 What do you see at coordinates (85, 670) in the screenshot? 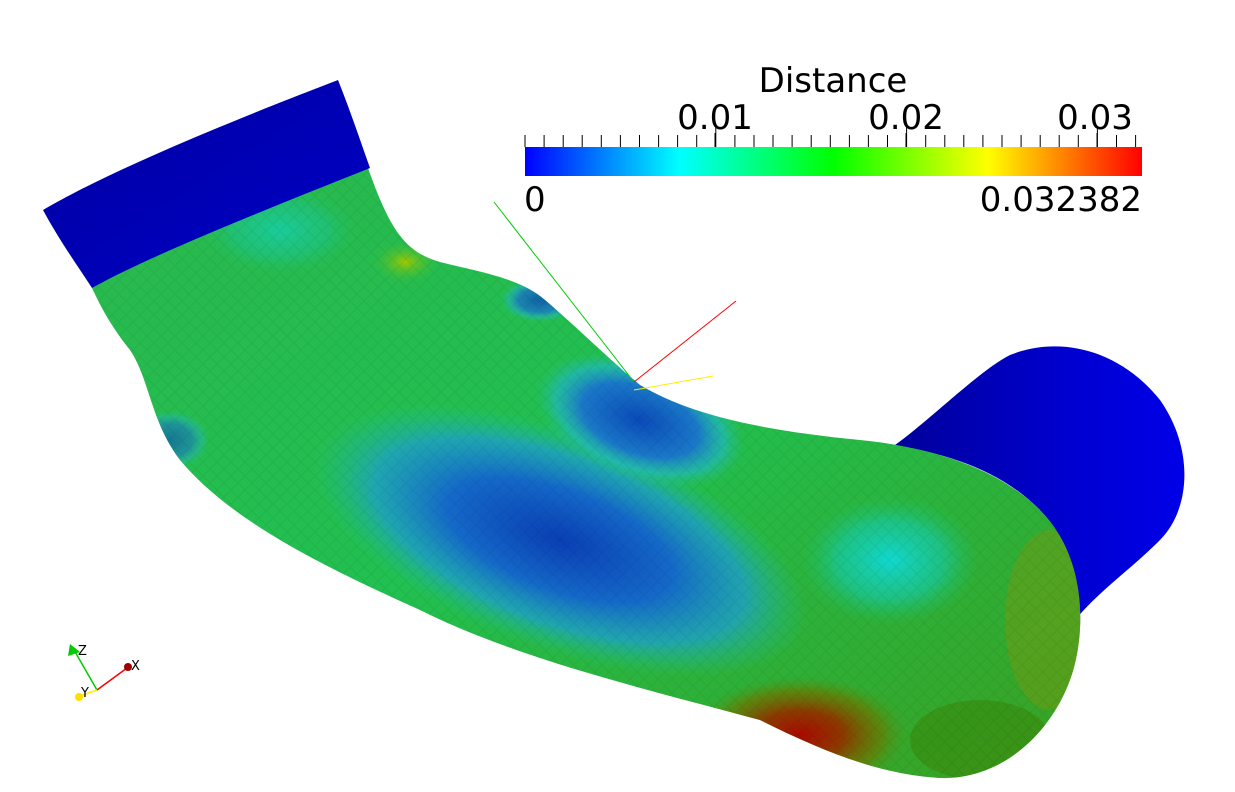
I see `z-axis-line` at bounding box center [85, 670].